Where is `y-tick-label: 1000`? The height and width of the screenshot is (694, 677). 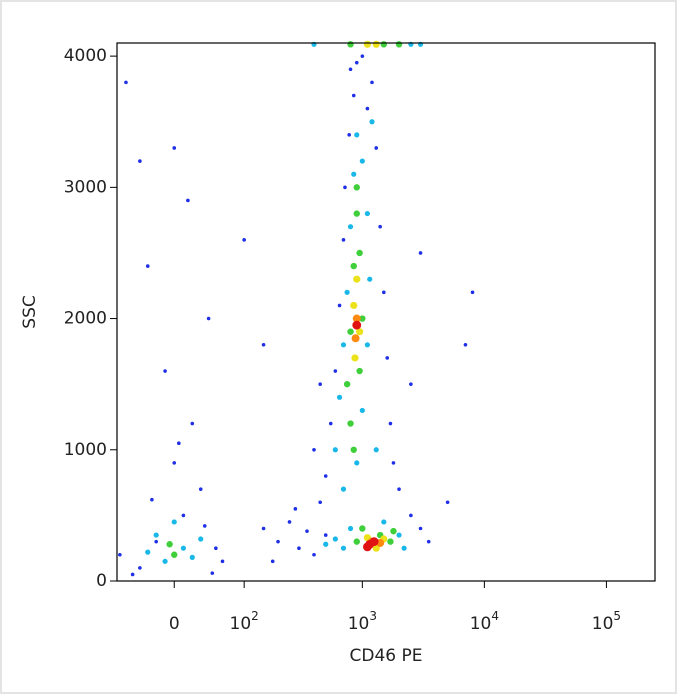 y-tick-label: 1000 is located at coordinates (85, 450).